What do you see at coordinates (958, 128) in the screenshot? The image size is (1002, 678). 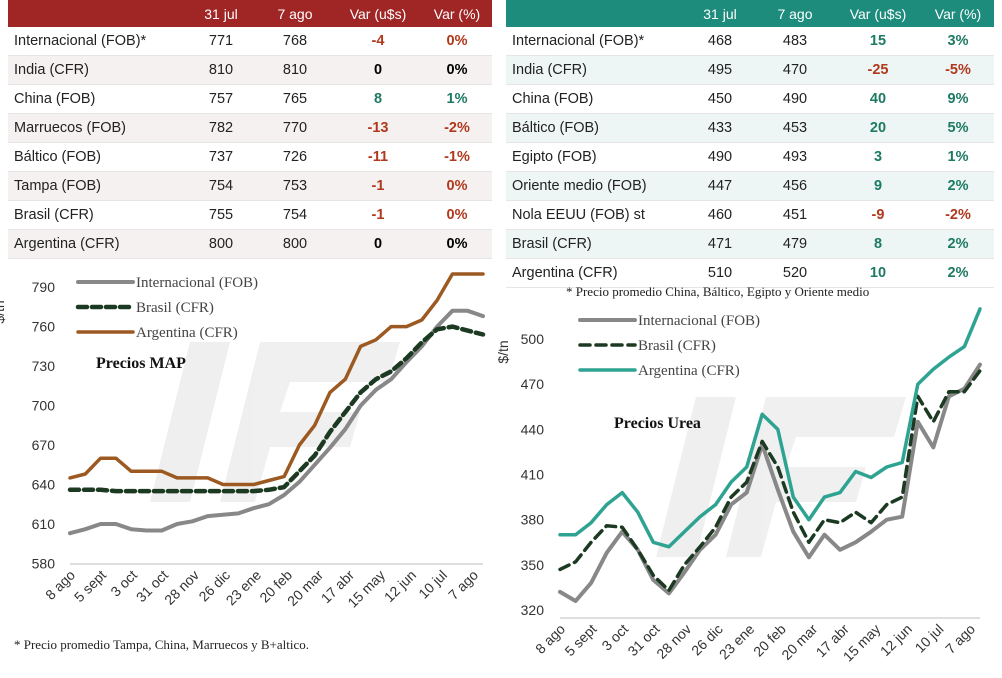 I see `row-var-pct: 5%` at bounding box center [958, 128].